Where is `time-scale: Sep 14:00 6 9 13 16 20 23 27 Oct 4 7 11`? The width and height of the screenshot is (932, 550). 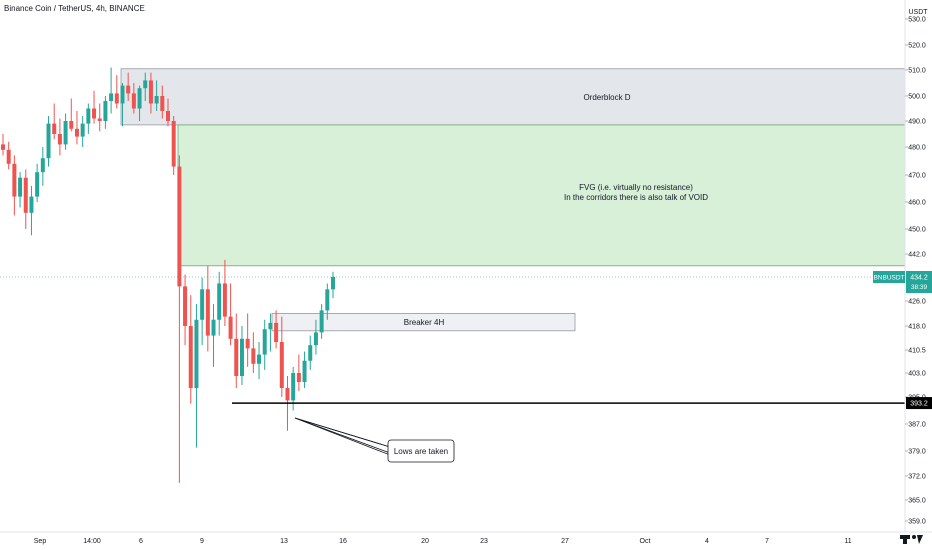
time-scale: Sep 14:00 6 9 13 16 20 23 27 Oct 4 7 11 is located at coordinates (466, 538).